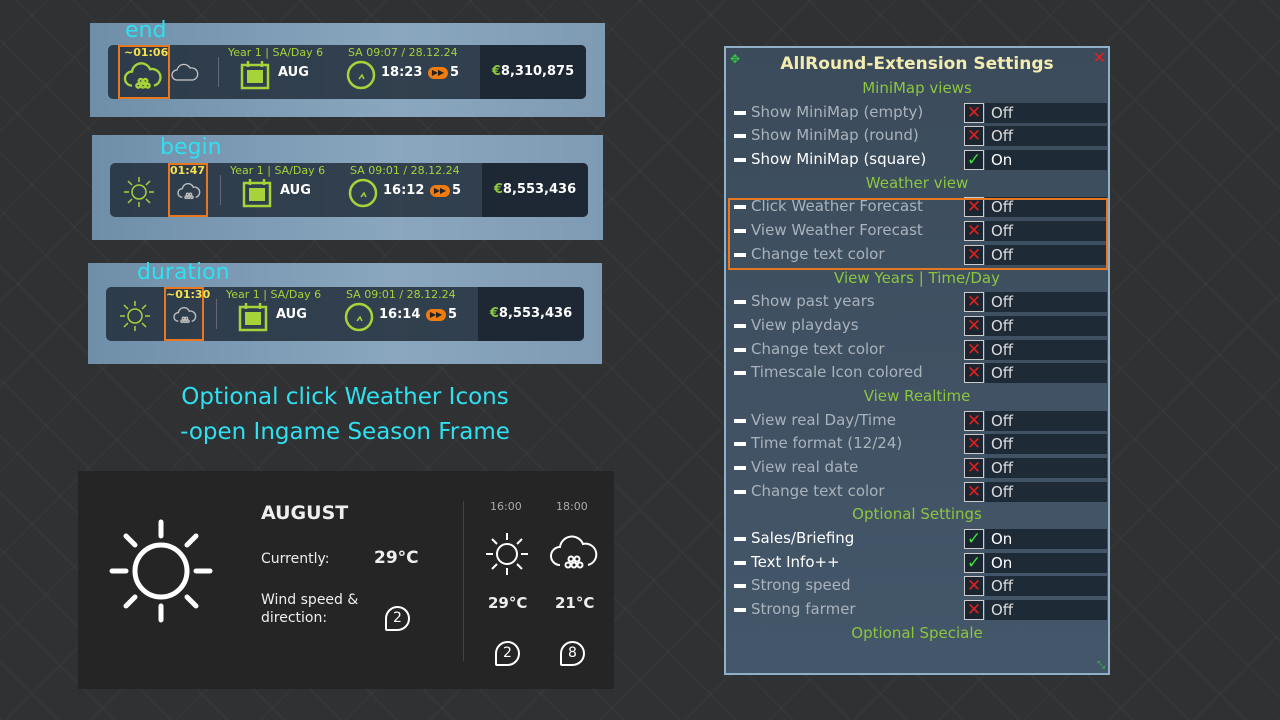 The height and width of the screenshot is (720, 1280). I want to click on setting-row: Timescale Icon colored ✕ Off, so click(917, 373).